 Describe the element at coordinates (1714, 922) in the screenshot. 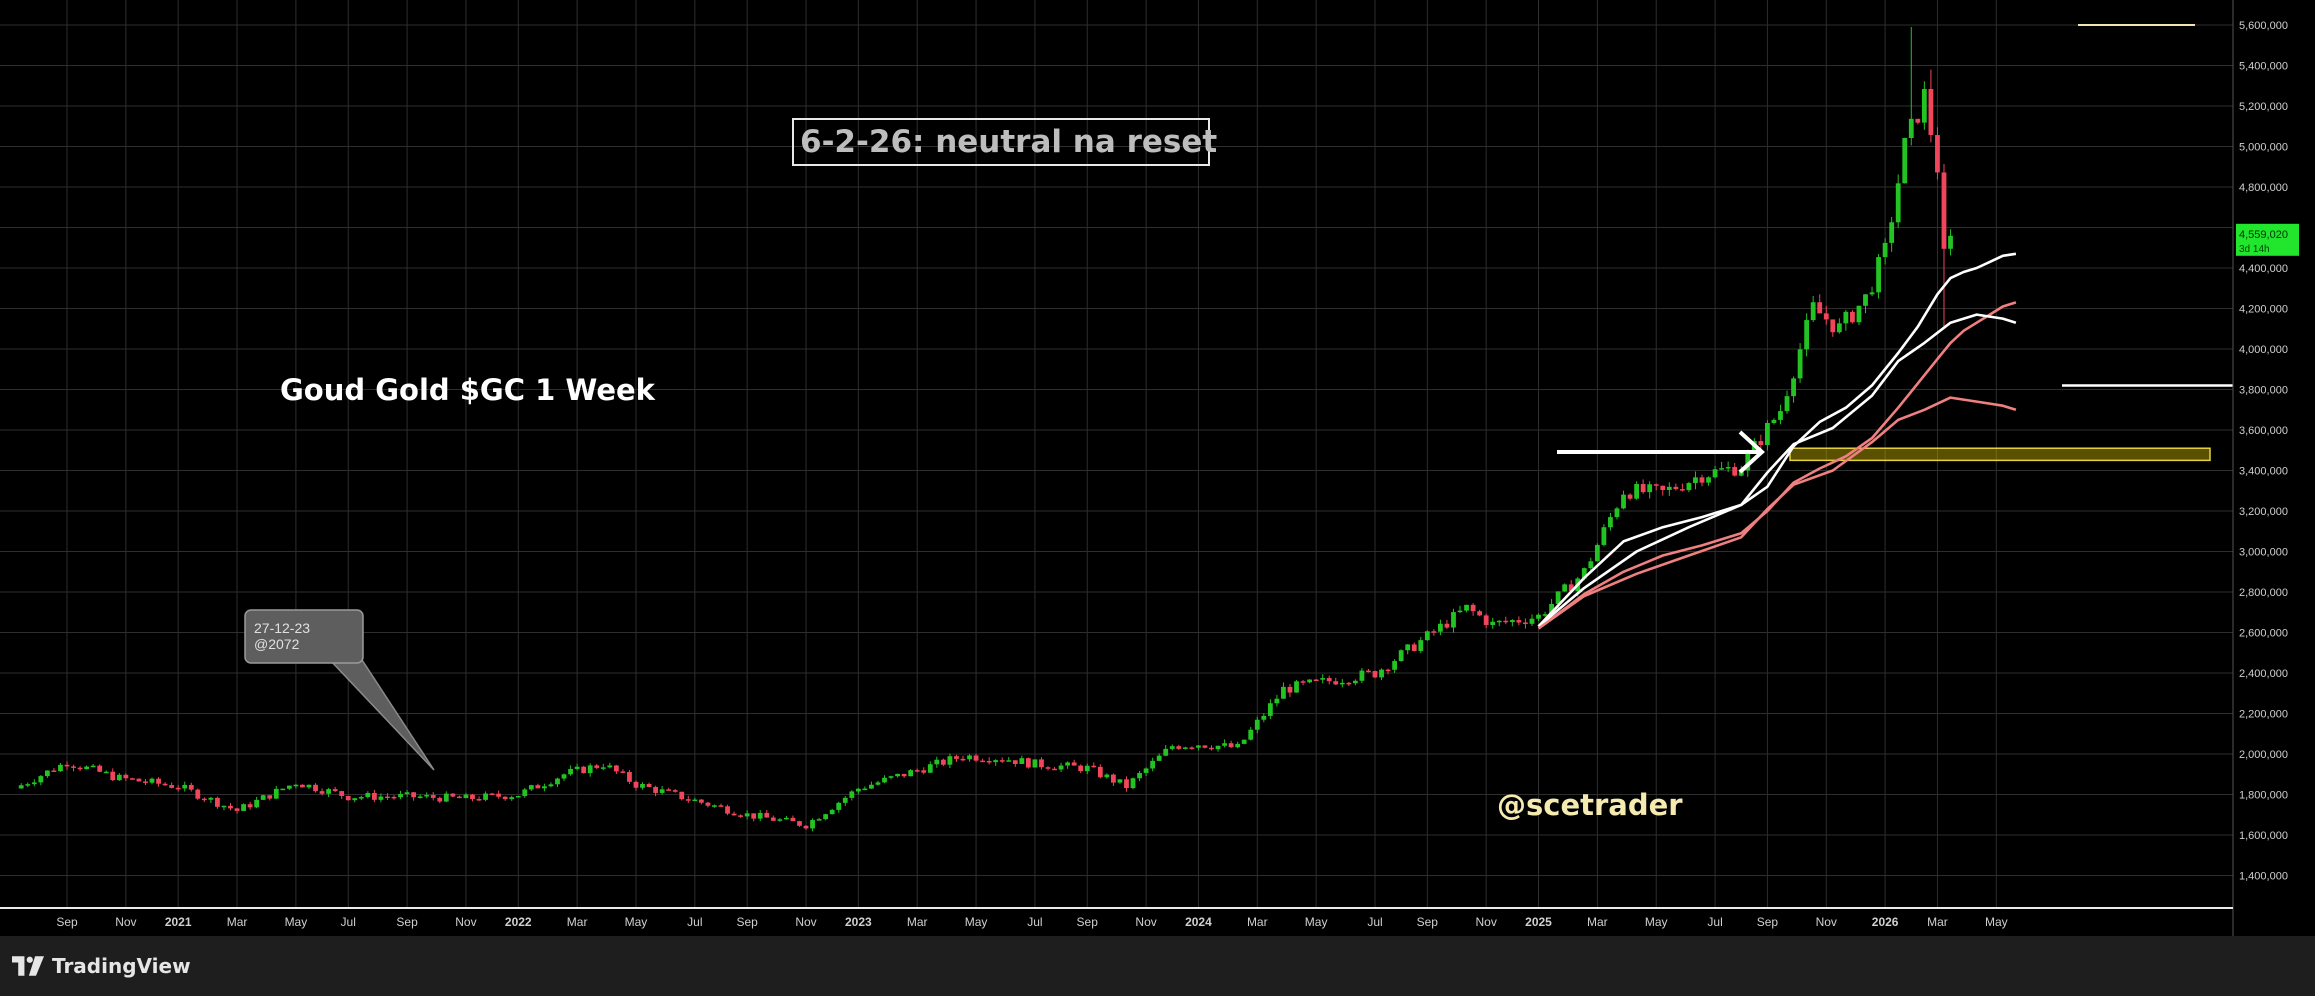

I see `time-tick-label: Jul` at that location.